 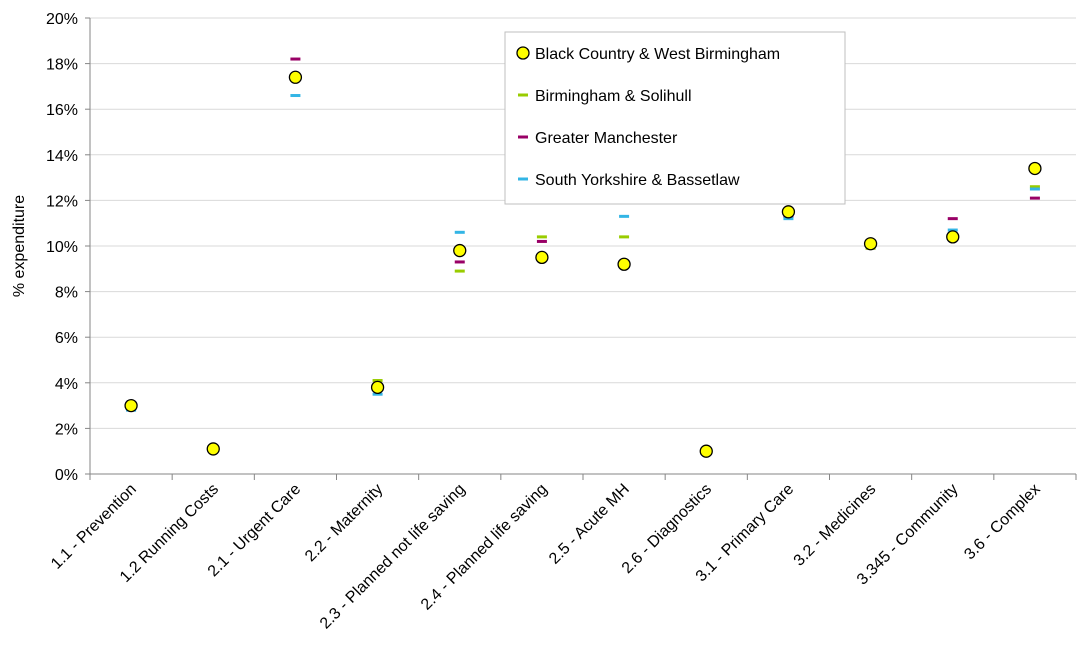 I want to click on x-tick-label: 3.6 - Complex, so click(x=1002, y=522).